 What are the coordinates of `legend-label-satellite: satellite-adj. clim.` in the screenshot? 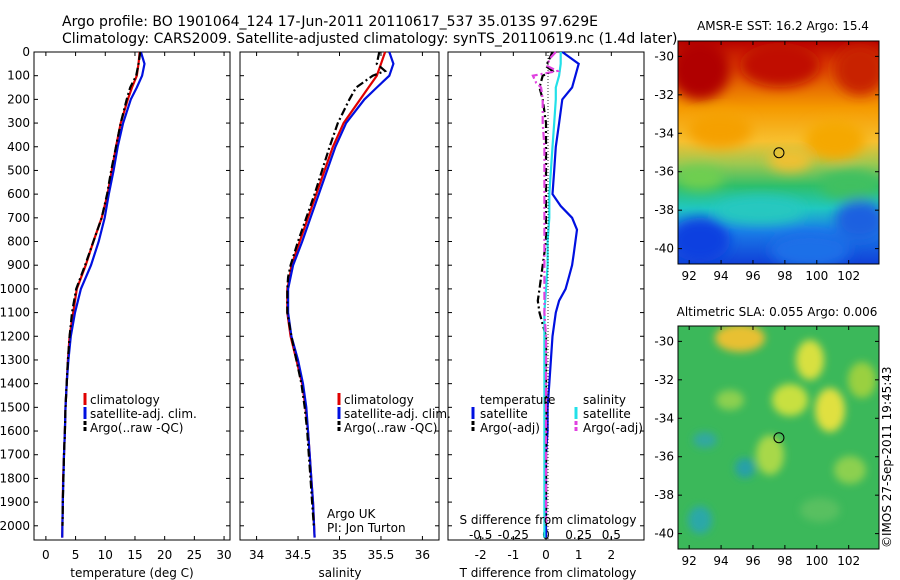 It's located at (397, 414).